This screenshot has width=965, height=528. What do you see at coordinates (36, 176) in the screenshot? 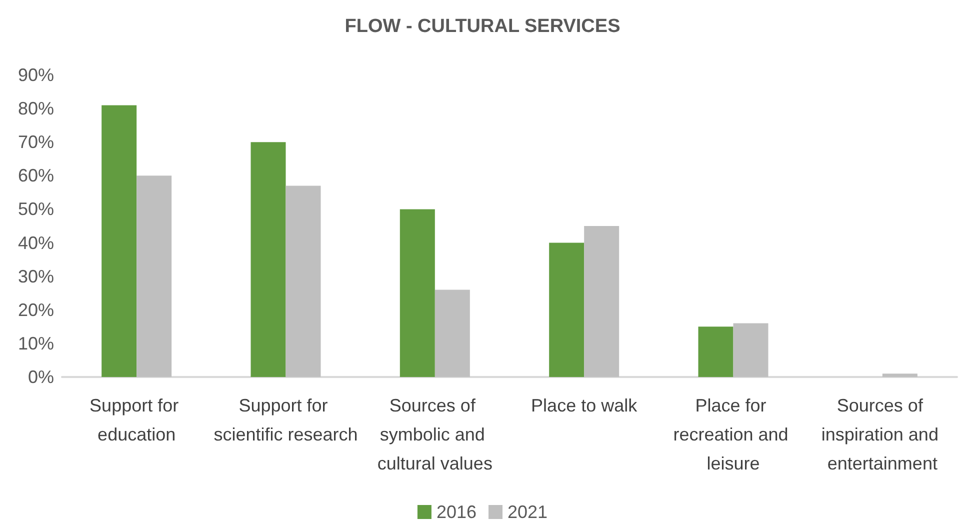
I see `y-tick-label: 60%` at bounding box center [36, 176].